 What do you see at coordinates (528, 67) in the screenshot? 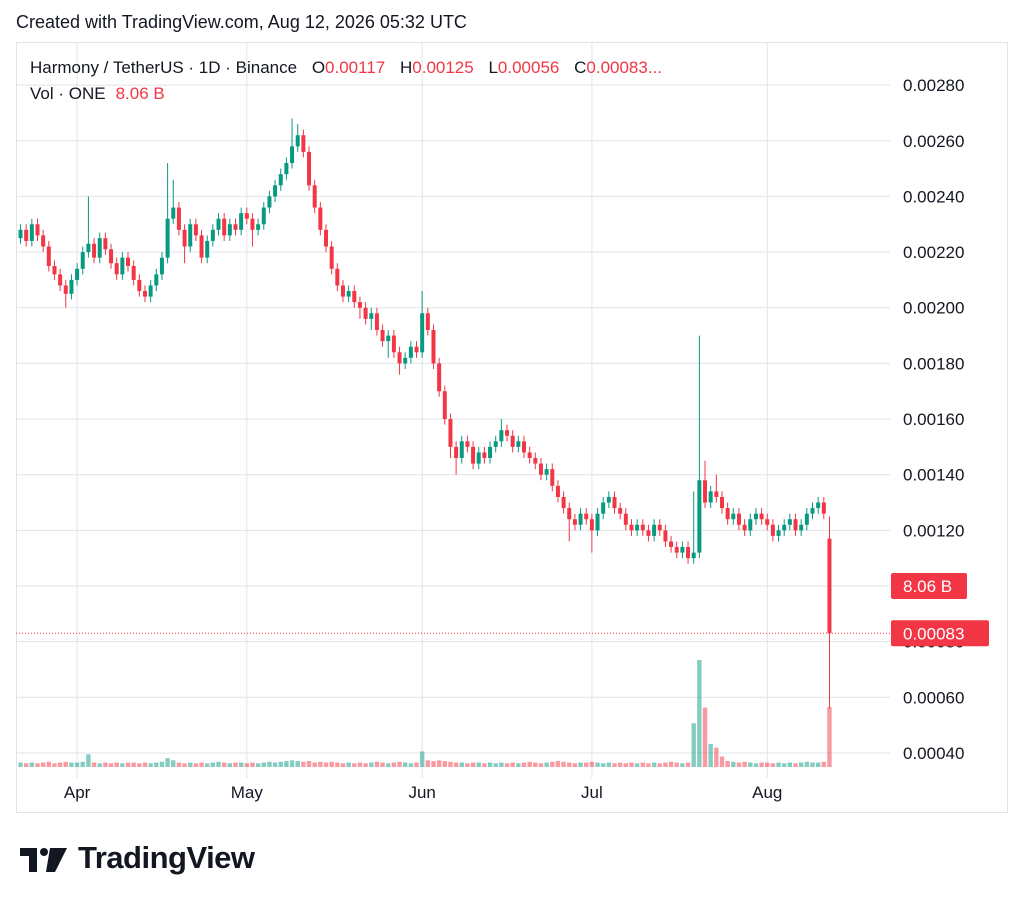
I see `l-value: 0.00056` at bounding box center [528, 67].